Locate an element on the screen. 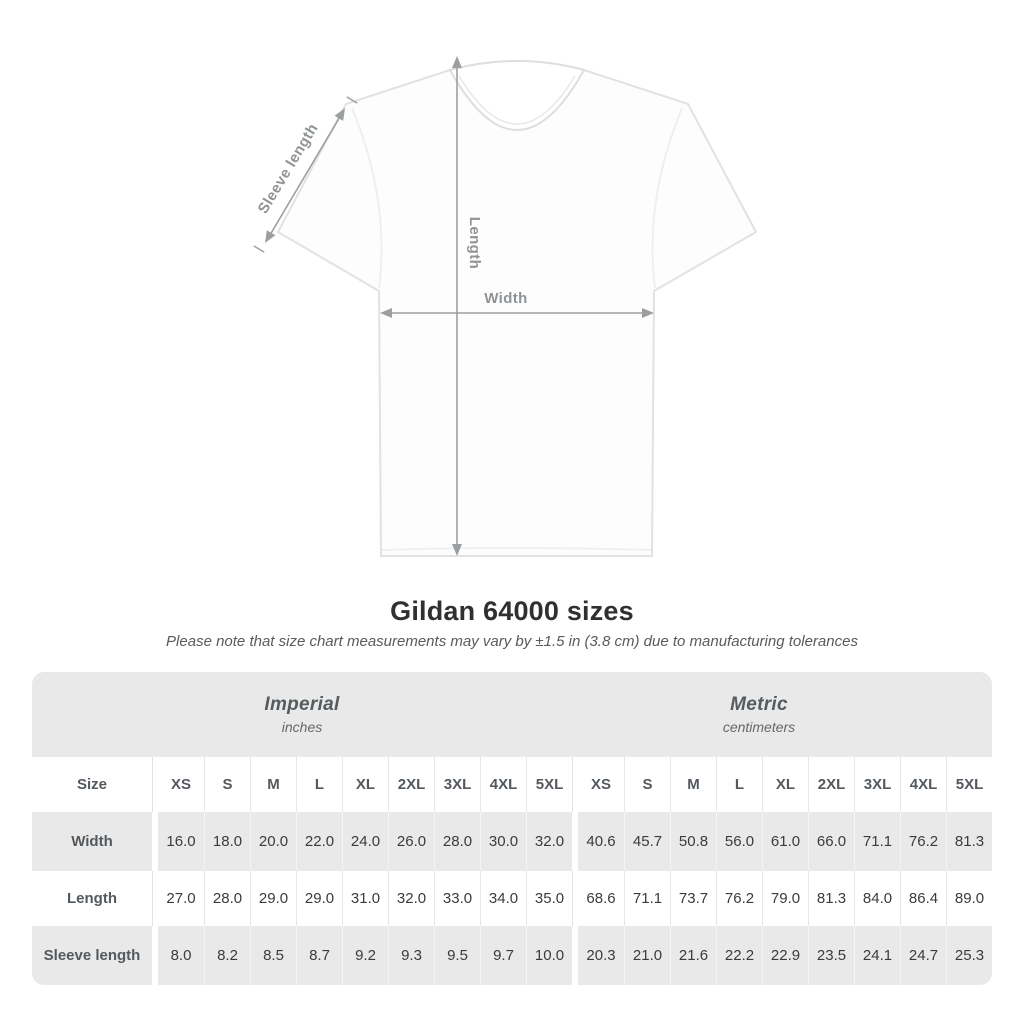  metric-group-header: Metric centimeters is located at coordinates (759, 714).